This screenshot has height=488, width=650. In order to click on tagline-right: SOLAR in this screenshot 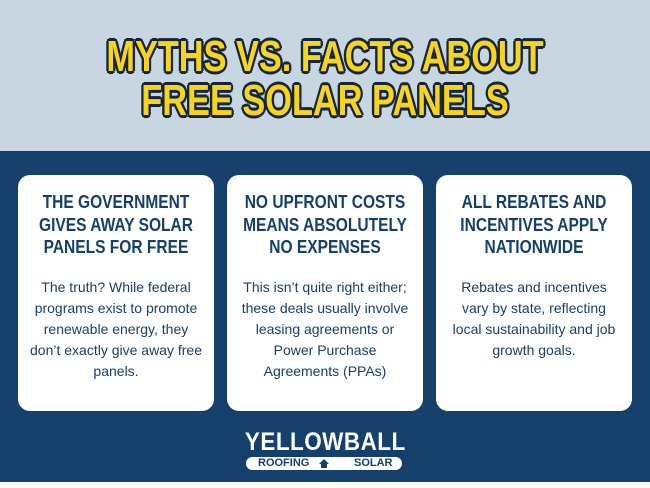, I will do `click(373, 463)`.